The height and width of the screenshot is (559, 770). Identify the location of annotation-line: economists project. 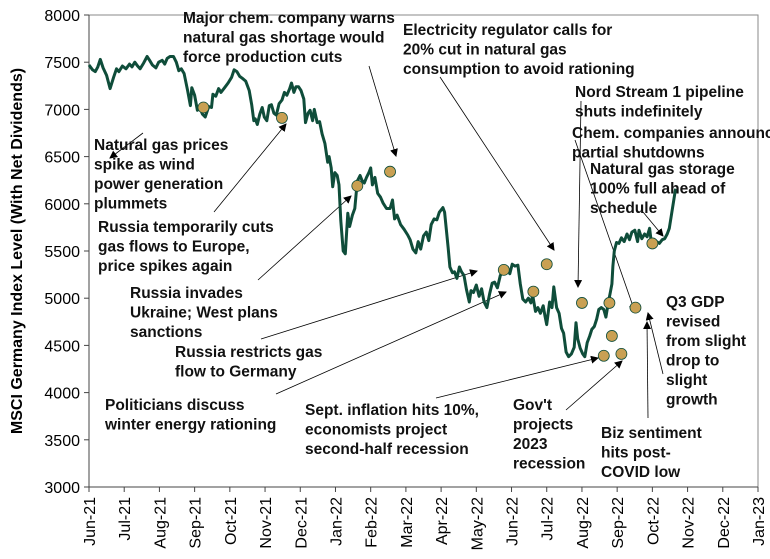
(376, 430).